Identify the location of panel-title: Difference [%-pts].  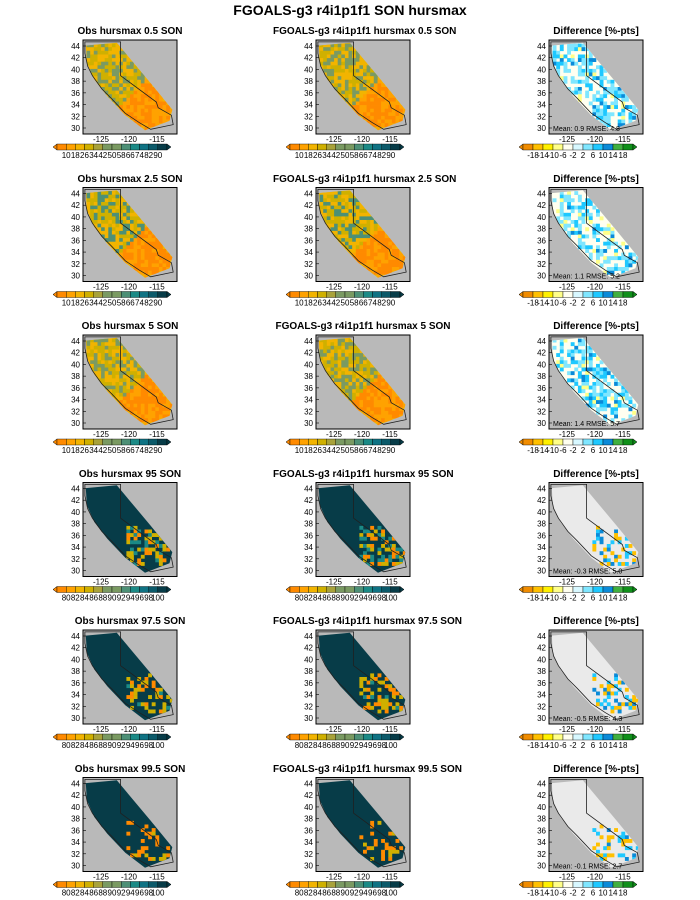
(596, 179).